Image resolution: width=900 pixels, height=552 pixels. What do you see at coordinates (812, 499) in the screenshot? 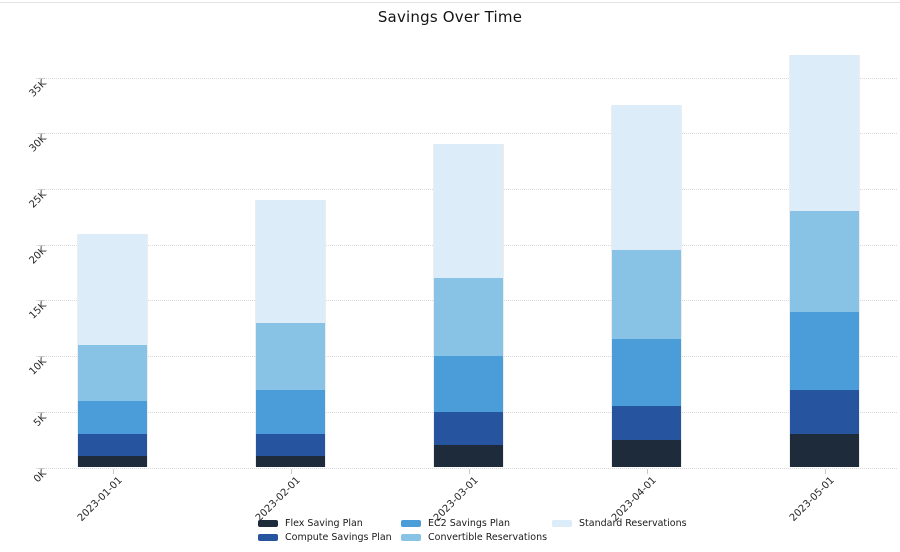
I see `x-tick-label: 2023-05-01` at bounding box center [812, 499].